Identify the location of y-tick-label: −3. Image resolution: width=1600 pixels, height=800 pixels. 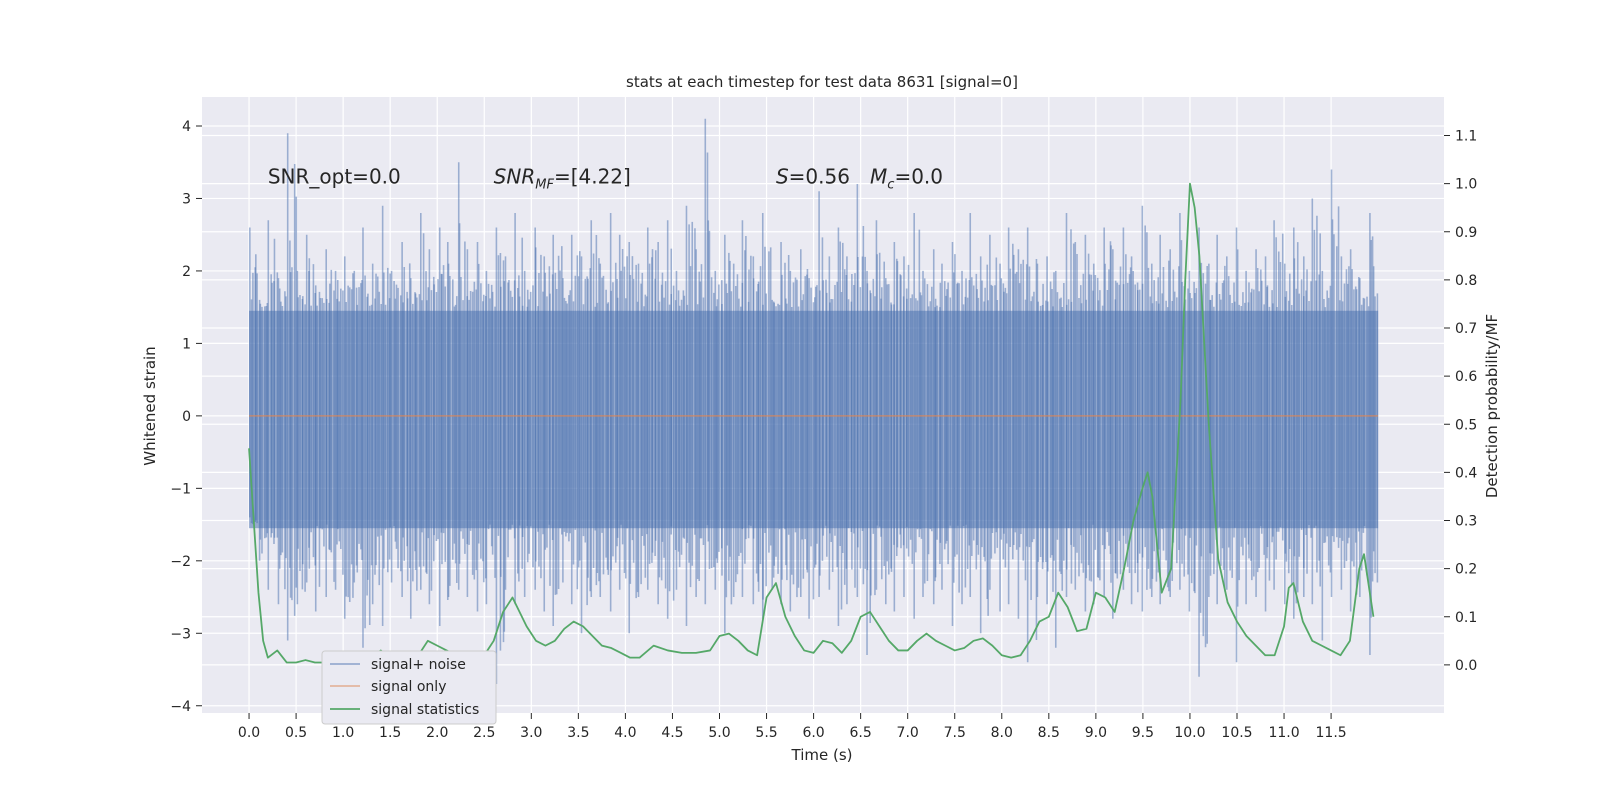
(180, 634).